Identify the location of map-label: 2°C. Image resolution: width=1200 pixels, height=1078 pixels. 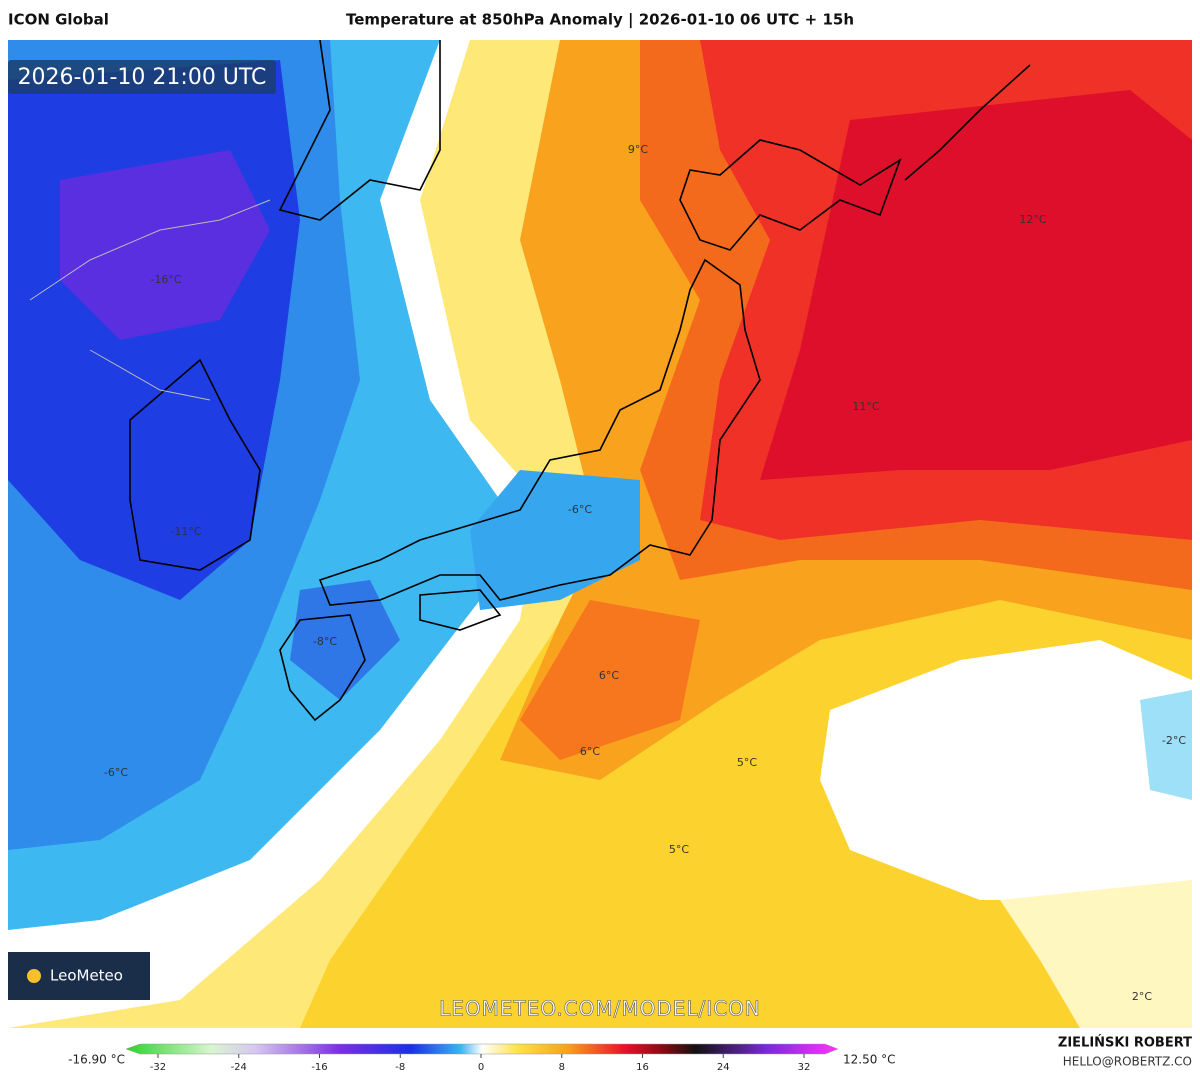
(1142, 996).